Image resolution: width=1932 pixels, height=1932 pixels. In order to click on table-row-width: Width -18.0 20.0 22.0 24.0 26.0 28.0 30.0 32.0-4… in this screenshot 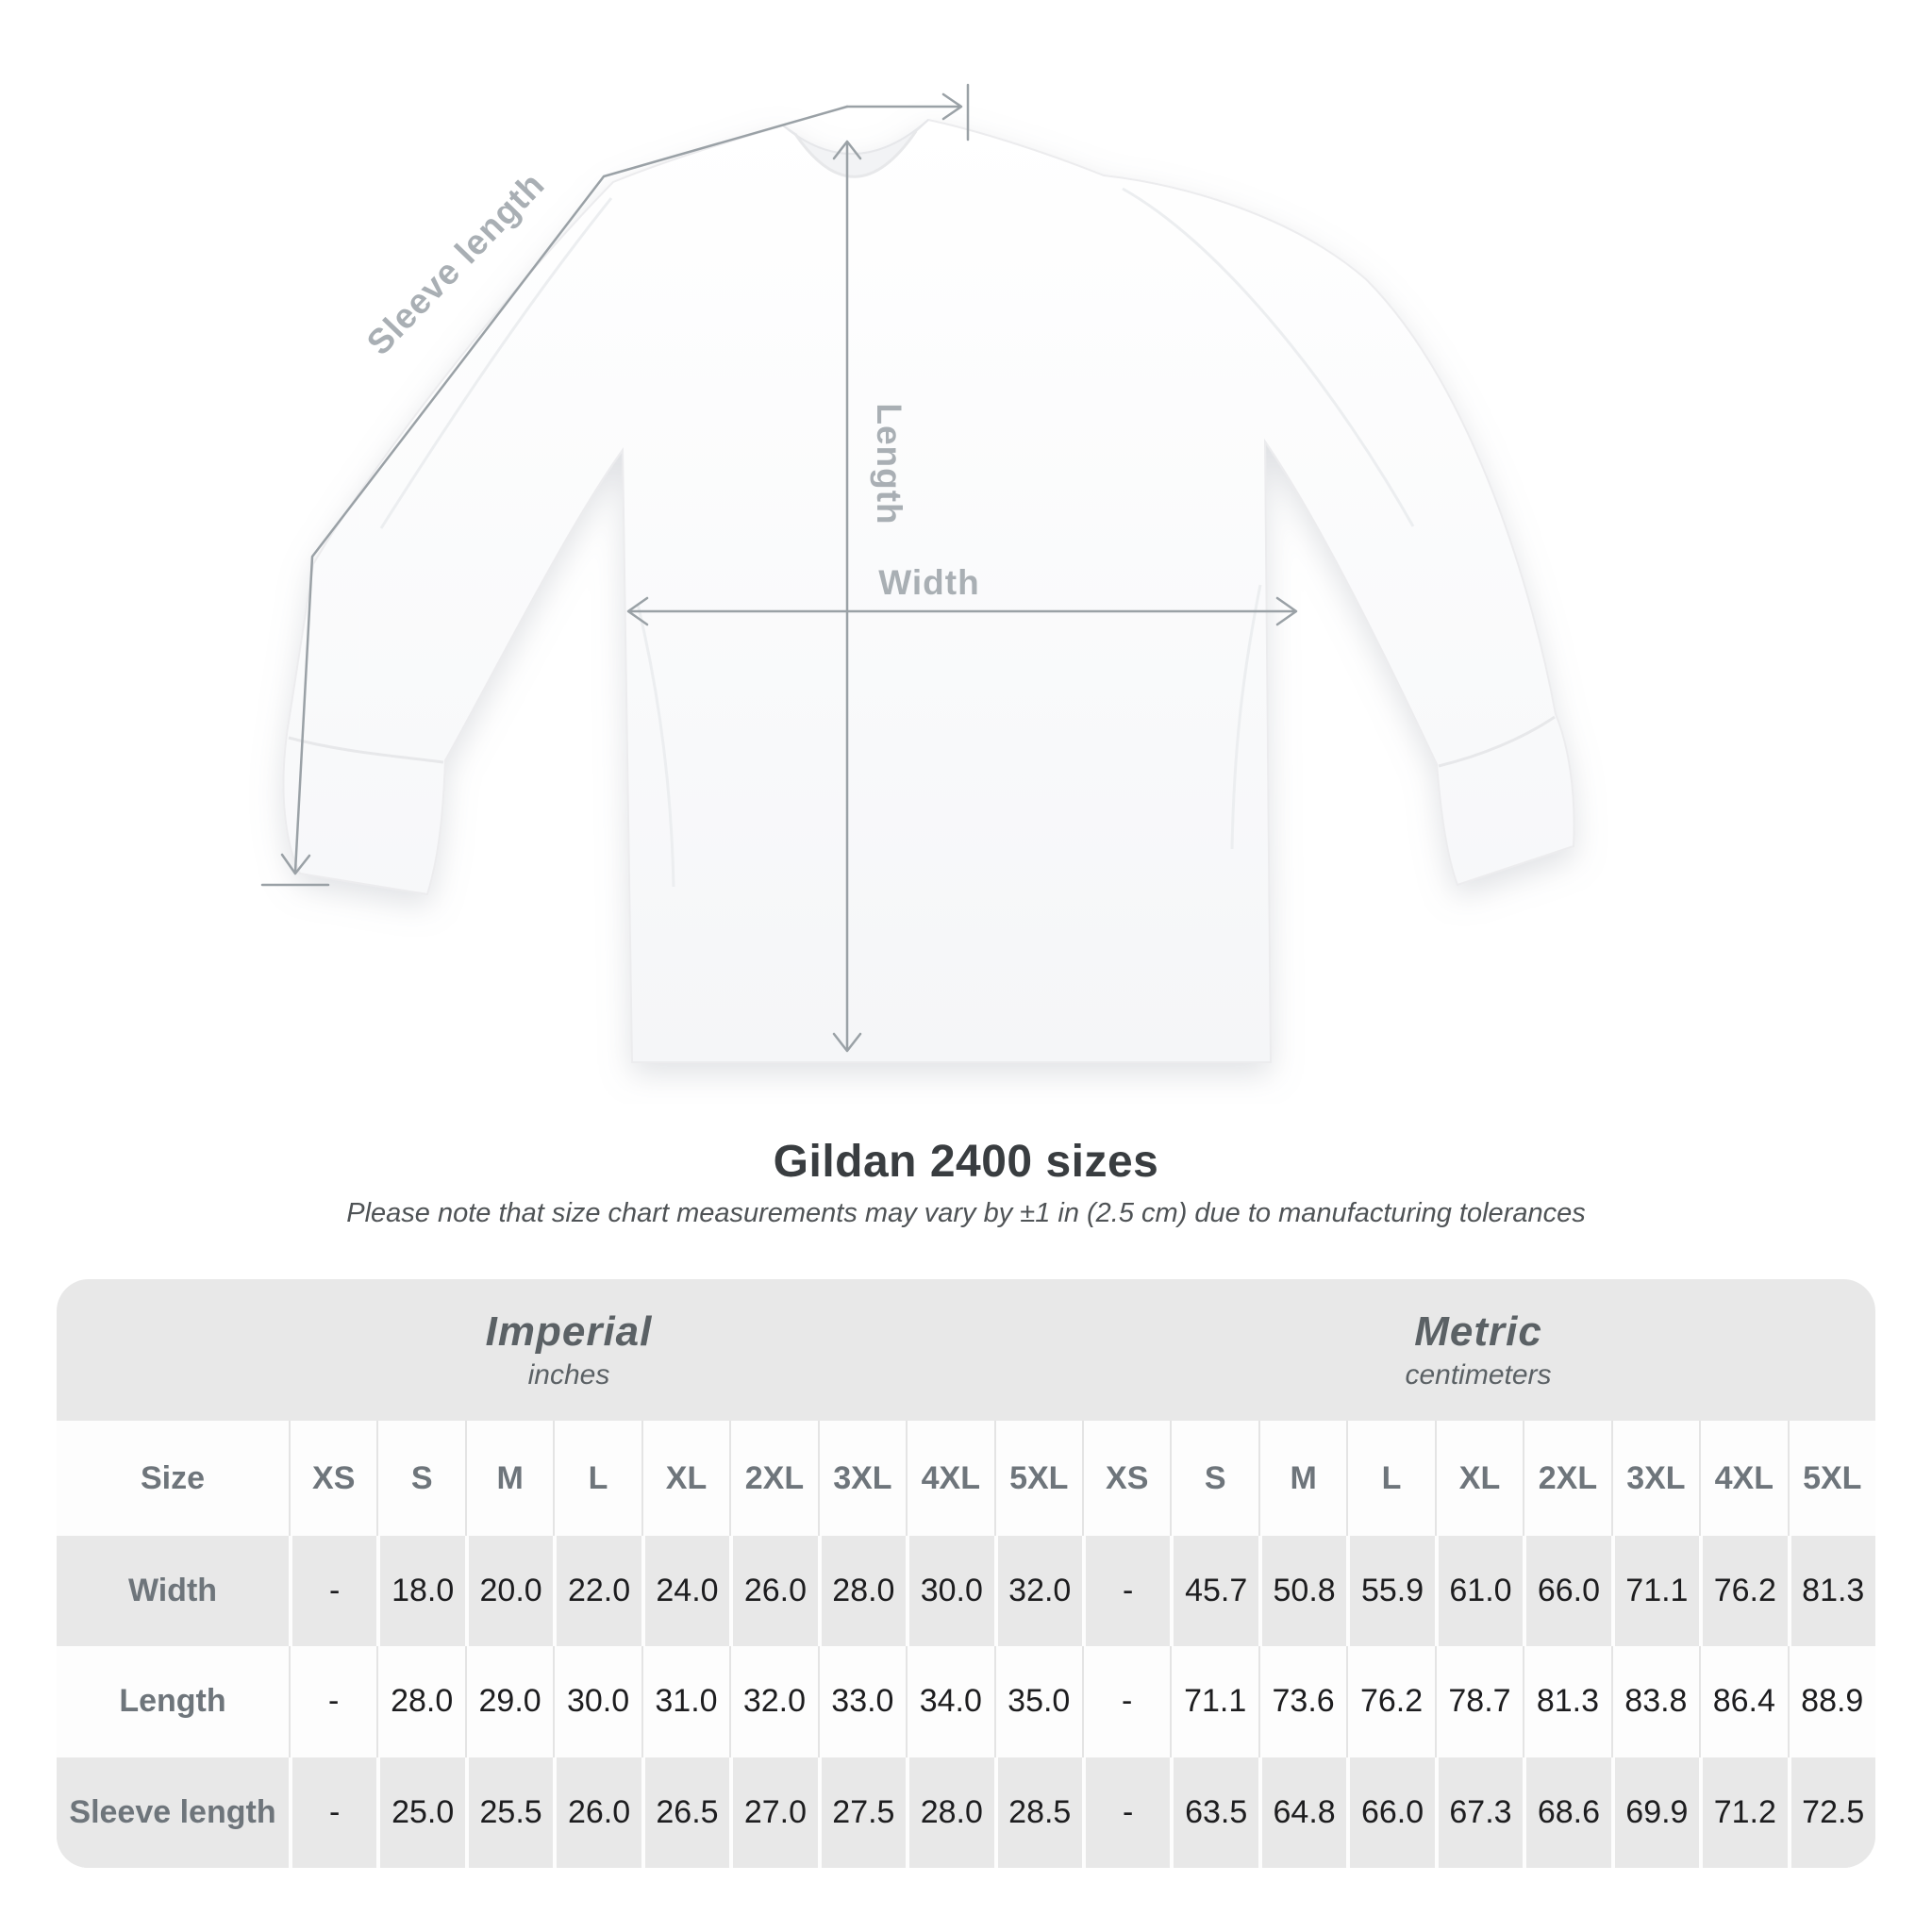, I will do `click(966, 1591)`.